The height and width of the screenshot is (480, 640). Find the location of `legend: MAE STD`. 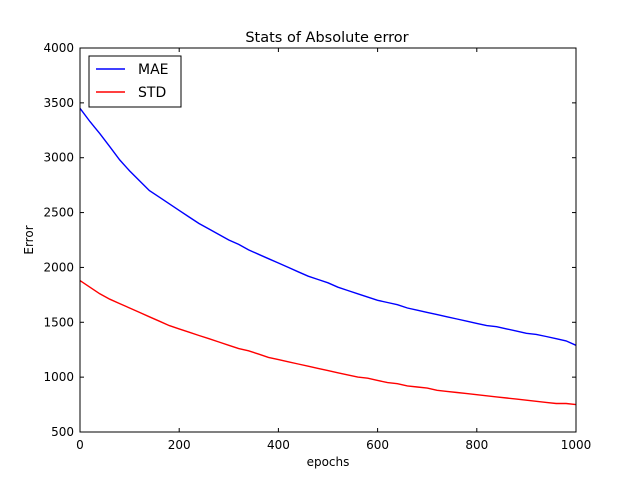

legend: MAE STD is located at coordinates (135, 81).